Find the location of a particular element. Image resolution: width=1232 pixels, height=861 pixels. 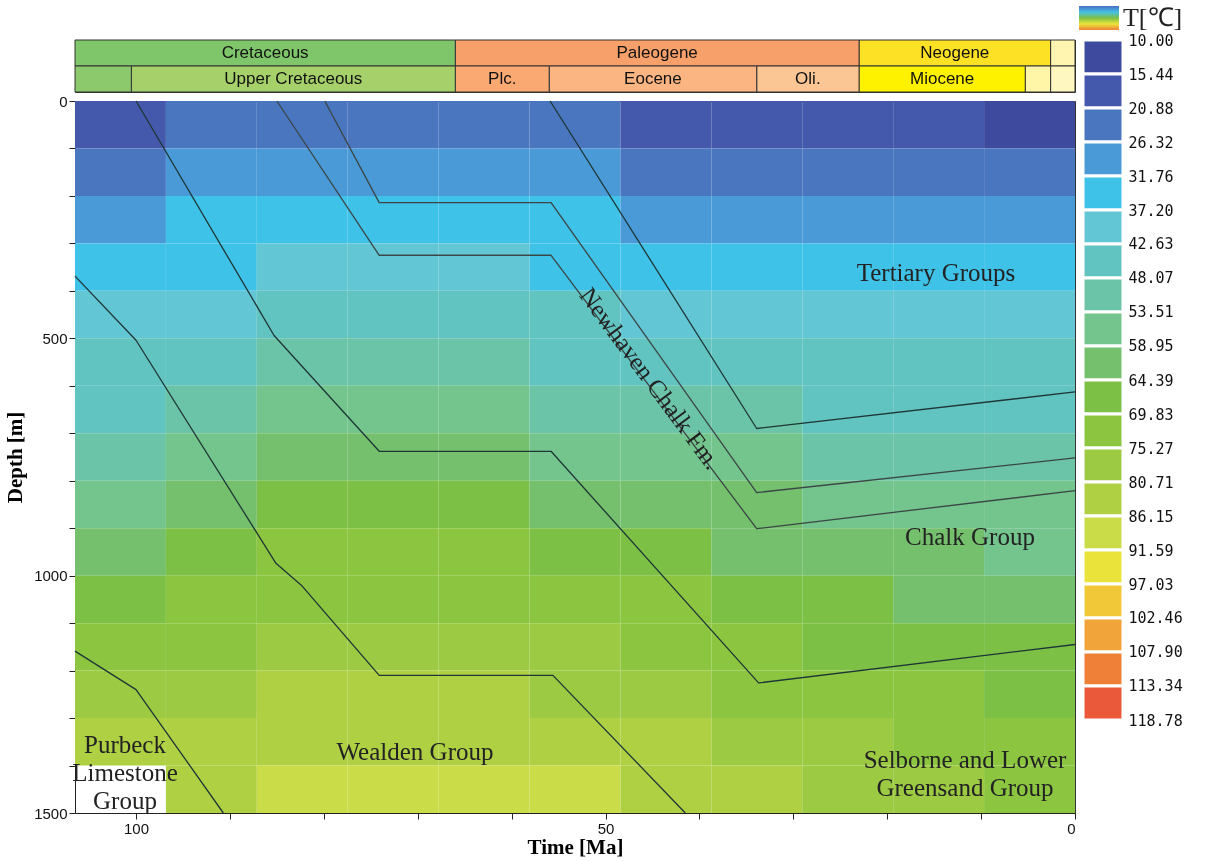

color-bar-label: 75.27 is located at coordinates (1151, 448).